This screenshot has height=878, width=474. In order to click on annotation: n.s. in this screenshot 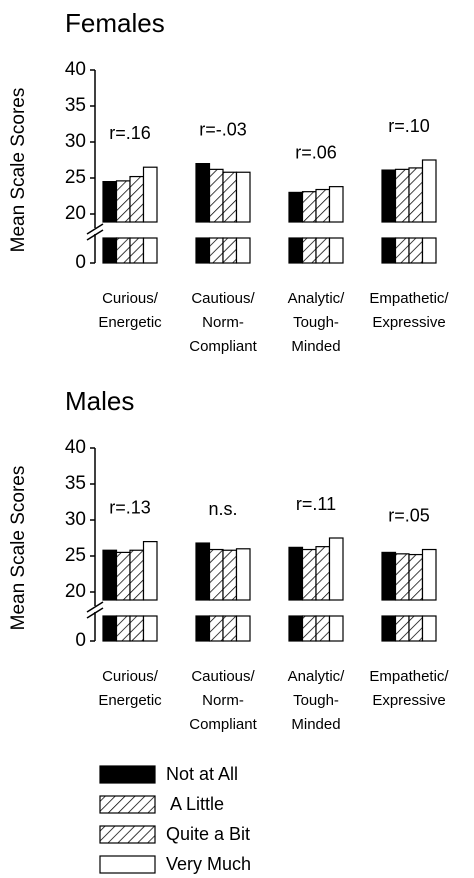, I will do `click(222, 509)`.